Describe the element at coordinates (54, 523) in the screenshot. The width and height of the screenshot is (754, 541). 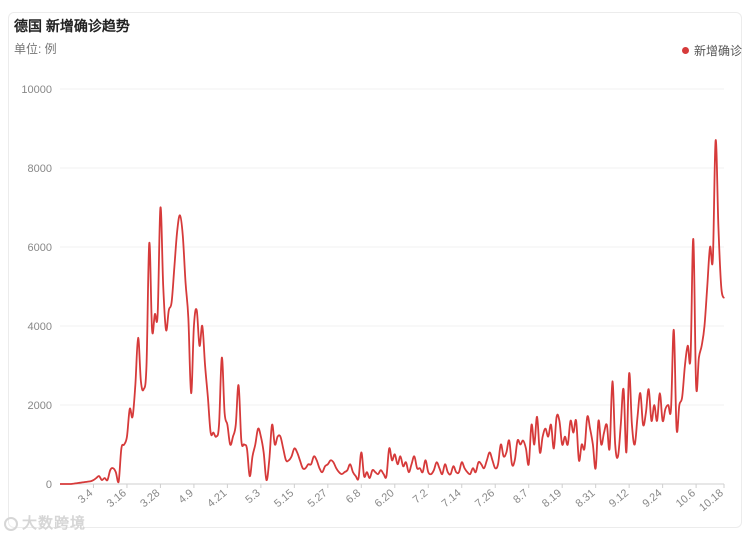
I see `watermark-text: 大数跨境` at that location.